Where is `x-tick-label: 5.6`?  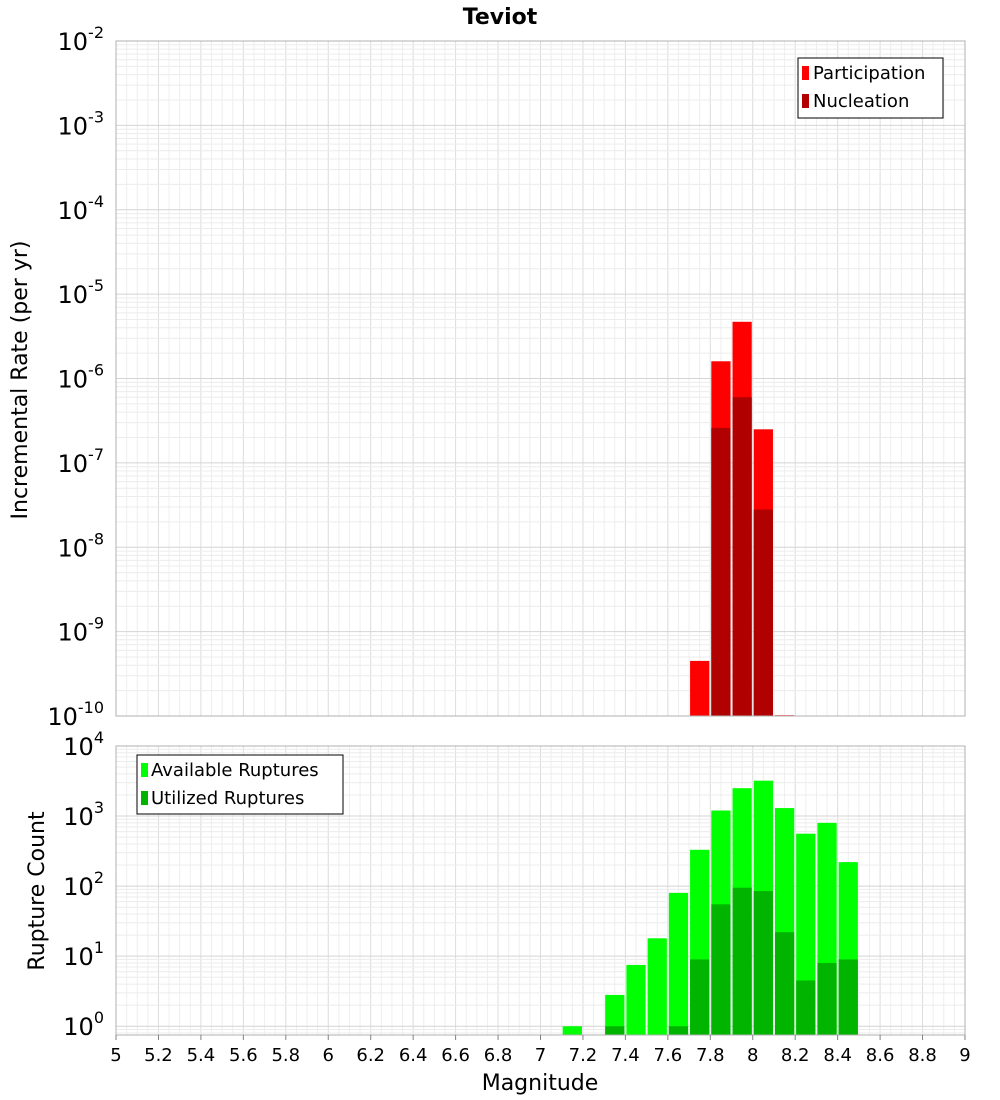 x-tick-label: 5.6 is located at coordinates (243, 1055).